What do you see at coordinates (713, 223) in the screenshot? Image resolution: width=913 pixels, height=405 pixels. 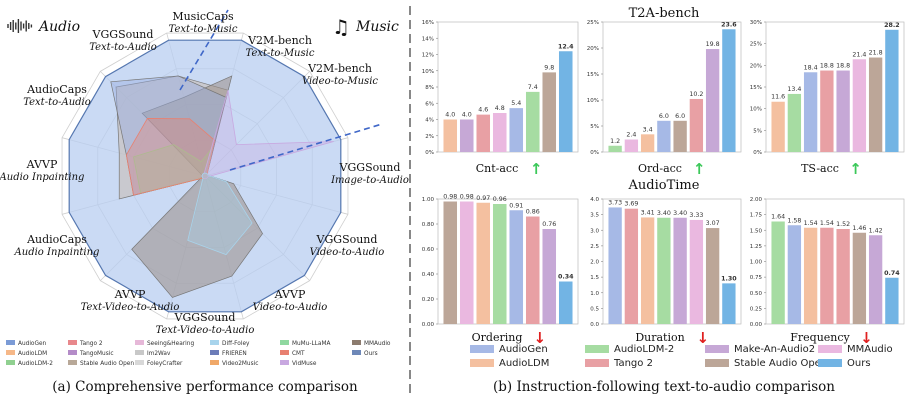 I see `bar-value-label: 3.07` at bounding box center [713, 223].